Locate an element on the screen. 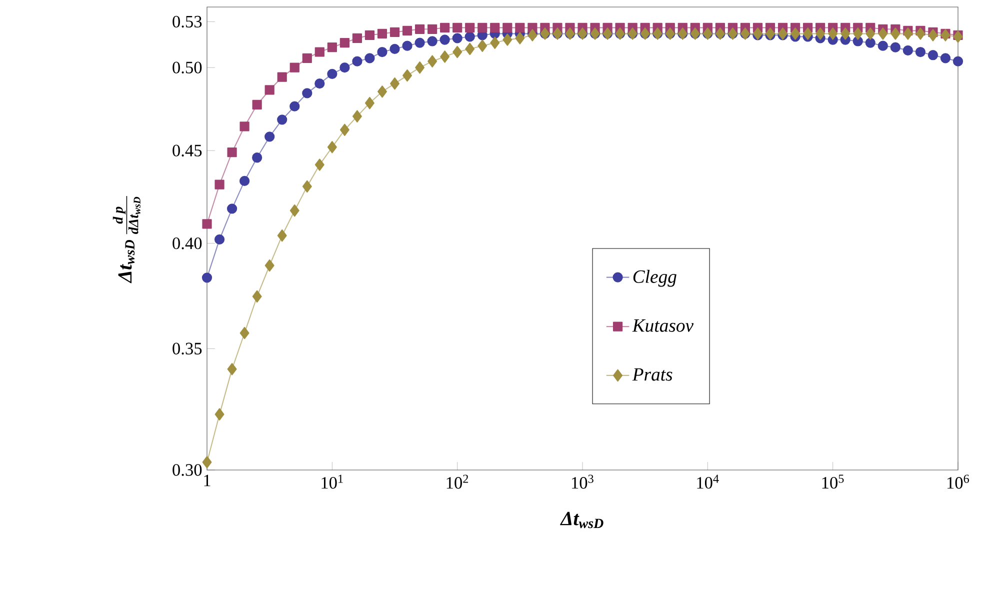 The height and width of the screenshot is (594, 981). legend-label: Kutasov is located at coordinates (663, 325).